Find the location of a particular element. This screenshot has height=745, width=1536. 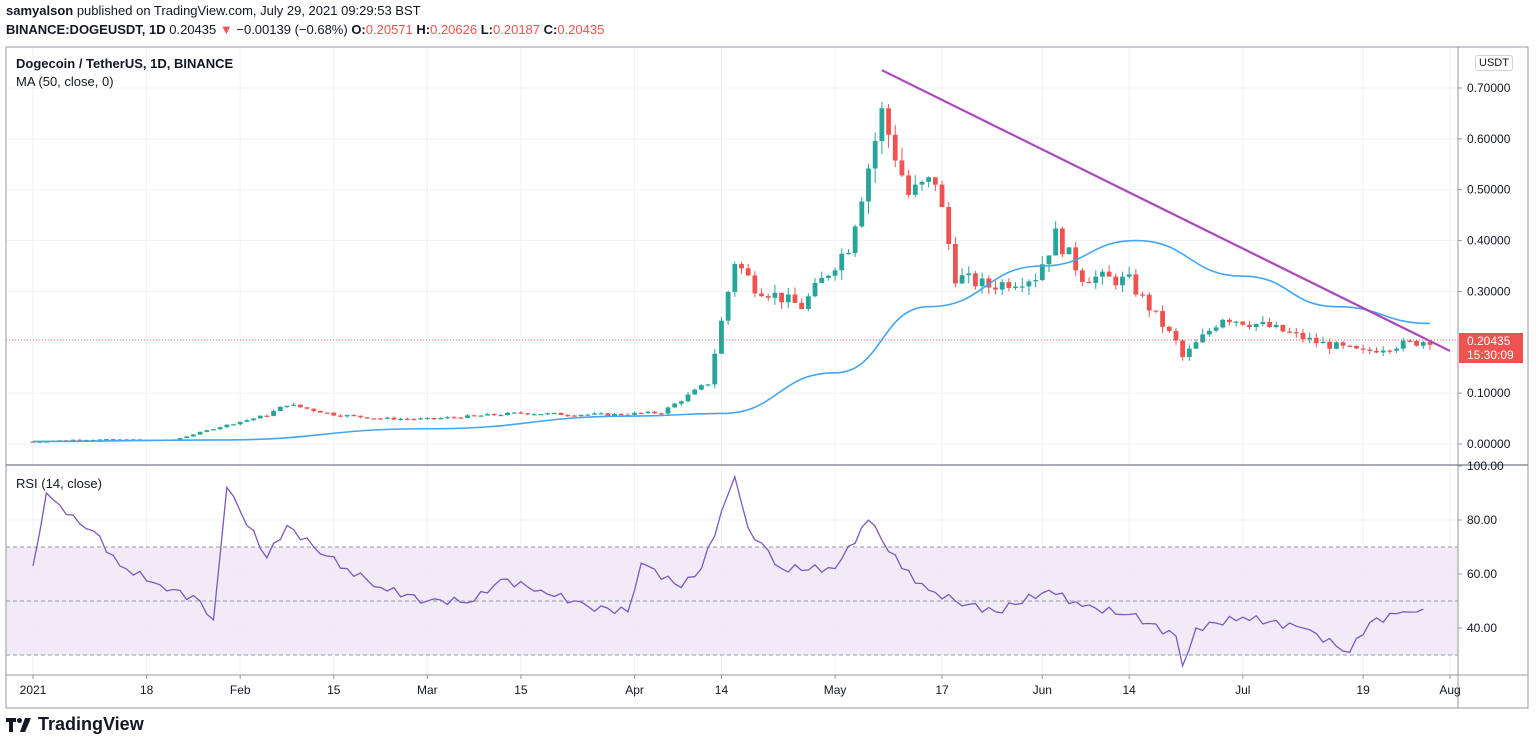

svg-text: 0.40000 is located at coordinates (1489, 241).